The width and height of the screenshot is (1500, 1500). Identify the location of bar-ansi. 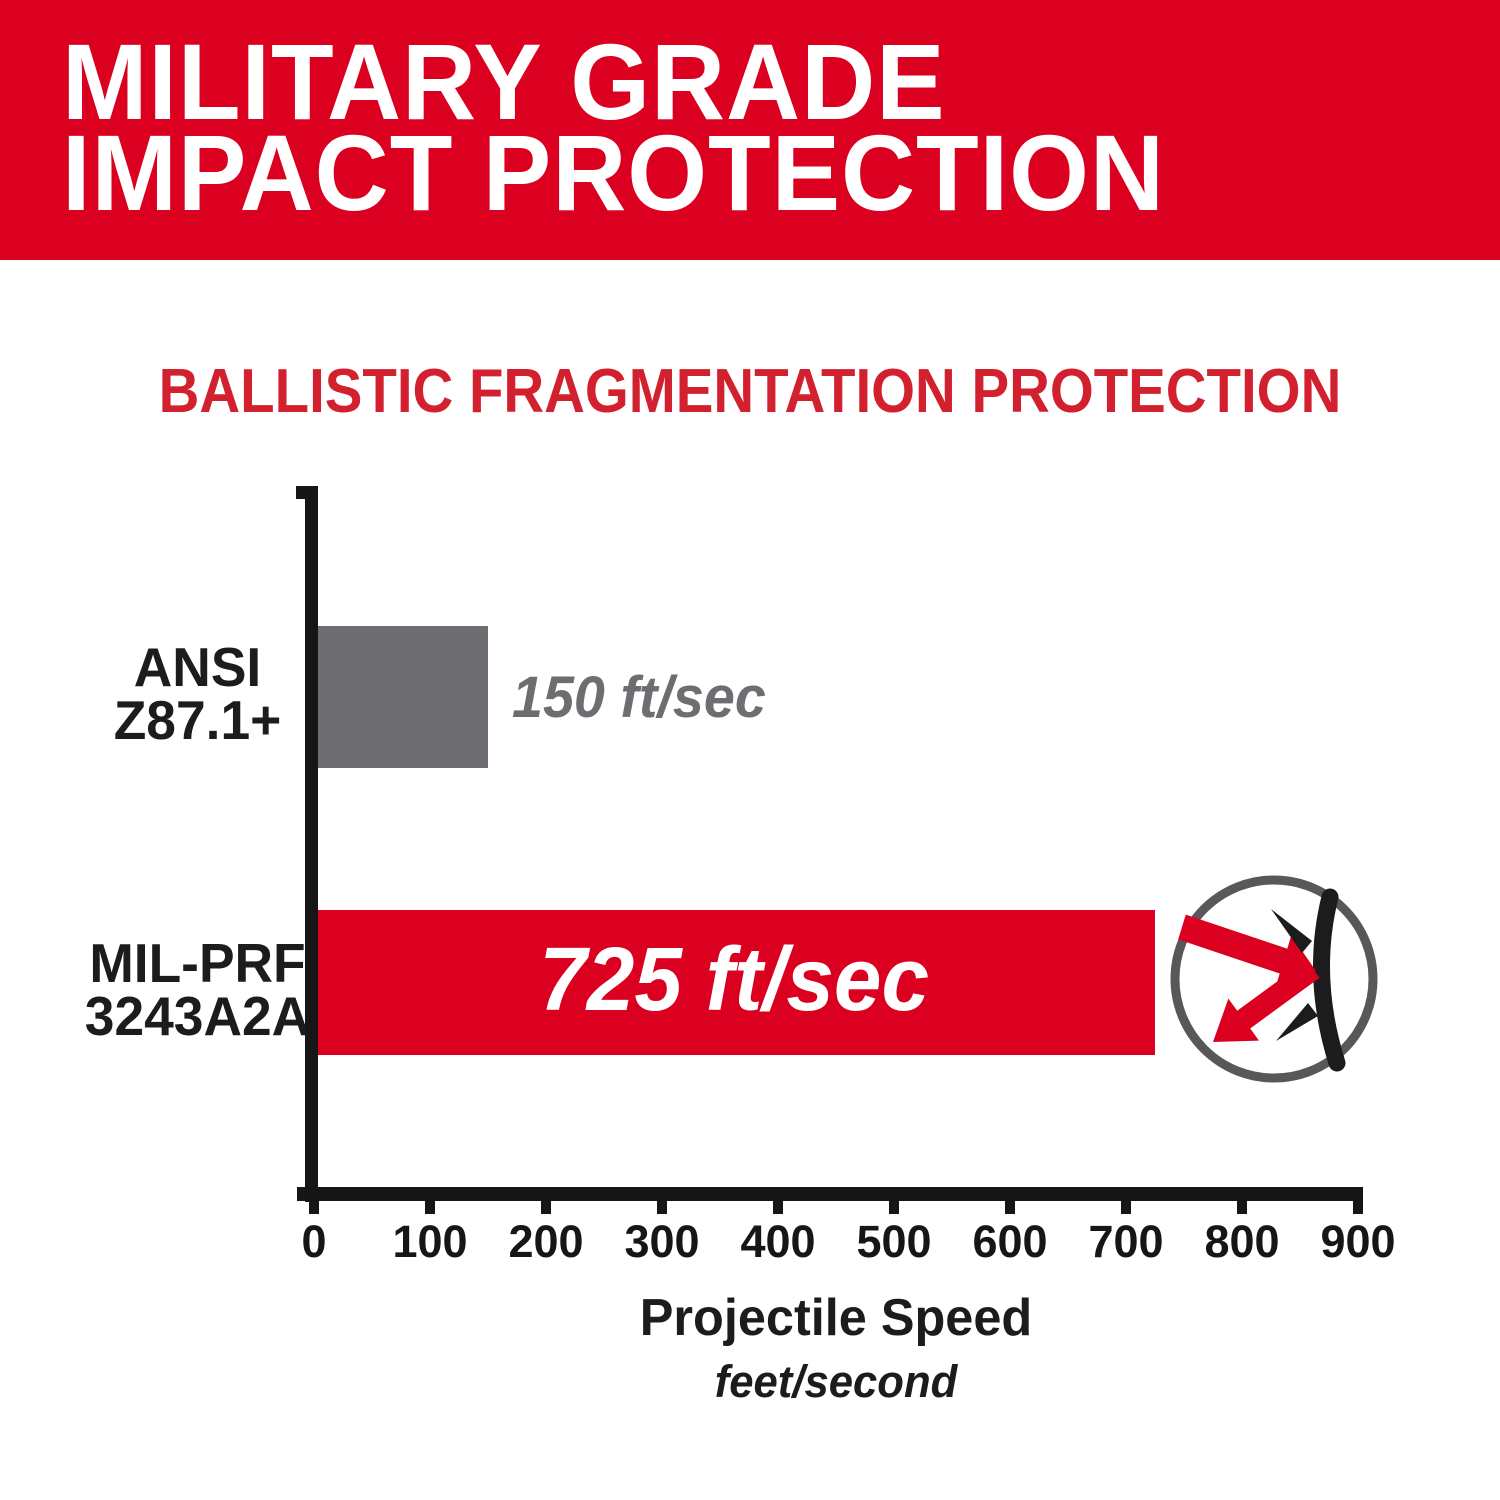
(401, 697).